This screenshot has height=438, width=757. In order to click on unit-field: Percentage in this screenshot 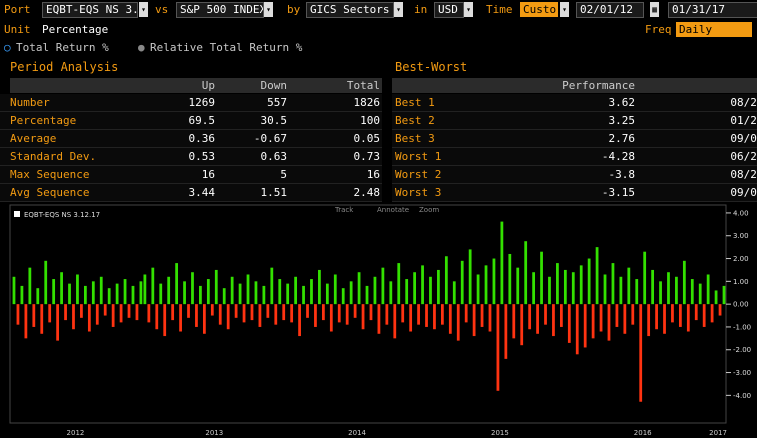, I will do `click(75, 29)`.